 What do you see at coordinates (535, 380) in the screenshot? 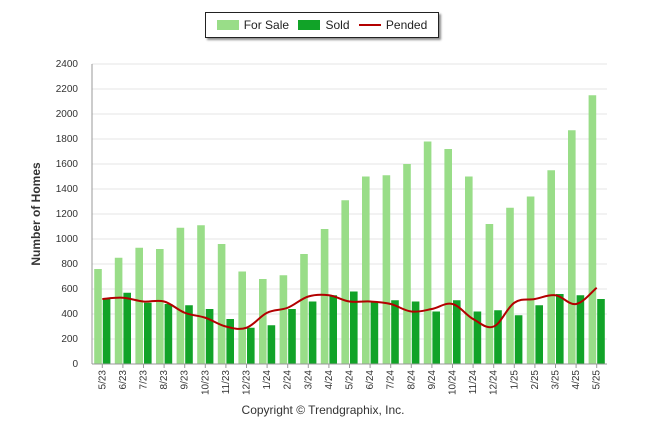
I see `x-tick-label: 2/25` at bounding box center [535, 380].